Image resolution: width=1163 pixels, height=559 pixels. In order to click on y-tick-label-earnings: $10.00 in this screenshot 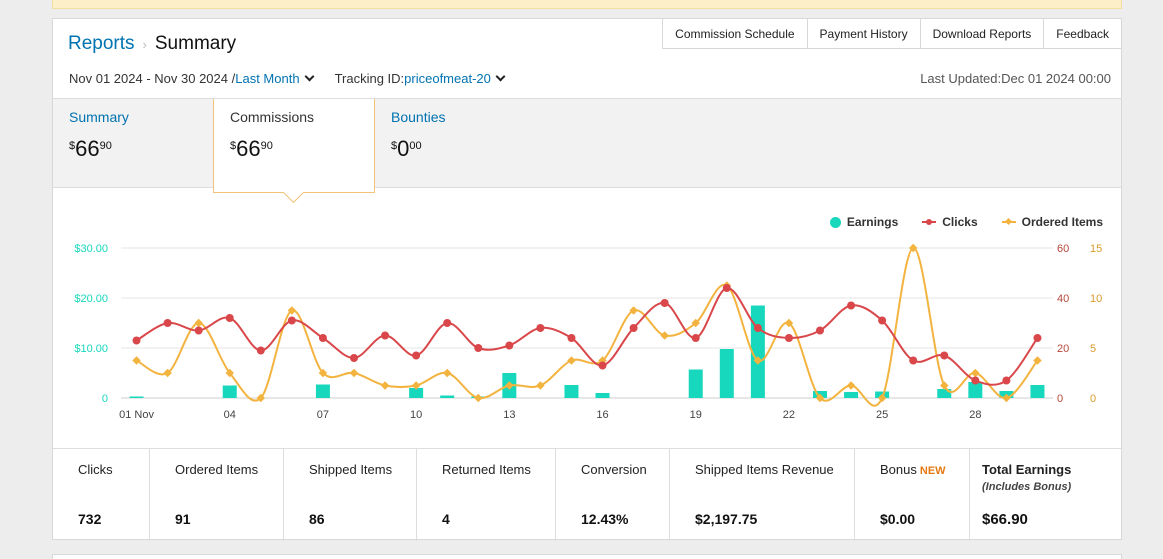, I will do `click(91, 349)`.